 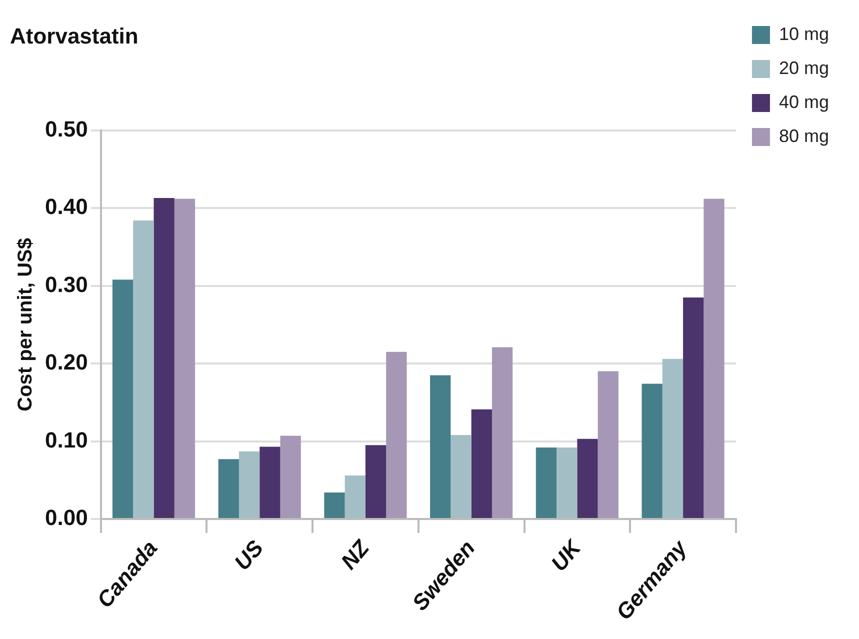 I want to click on y-tick-label: 0.50, so click(x=66, y=129).